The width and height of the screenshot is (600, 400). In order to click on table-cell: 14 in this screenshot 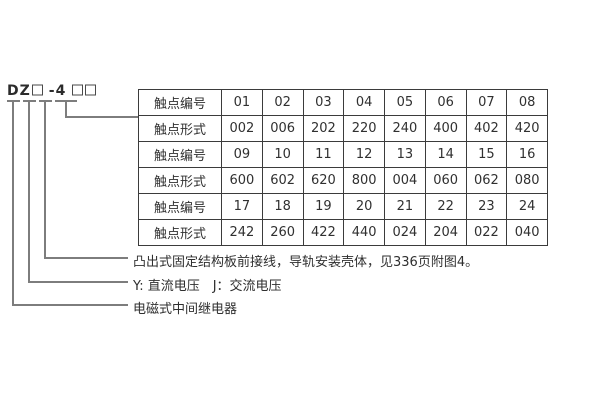, I will do `click(445, 154)`.